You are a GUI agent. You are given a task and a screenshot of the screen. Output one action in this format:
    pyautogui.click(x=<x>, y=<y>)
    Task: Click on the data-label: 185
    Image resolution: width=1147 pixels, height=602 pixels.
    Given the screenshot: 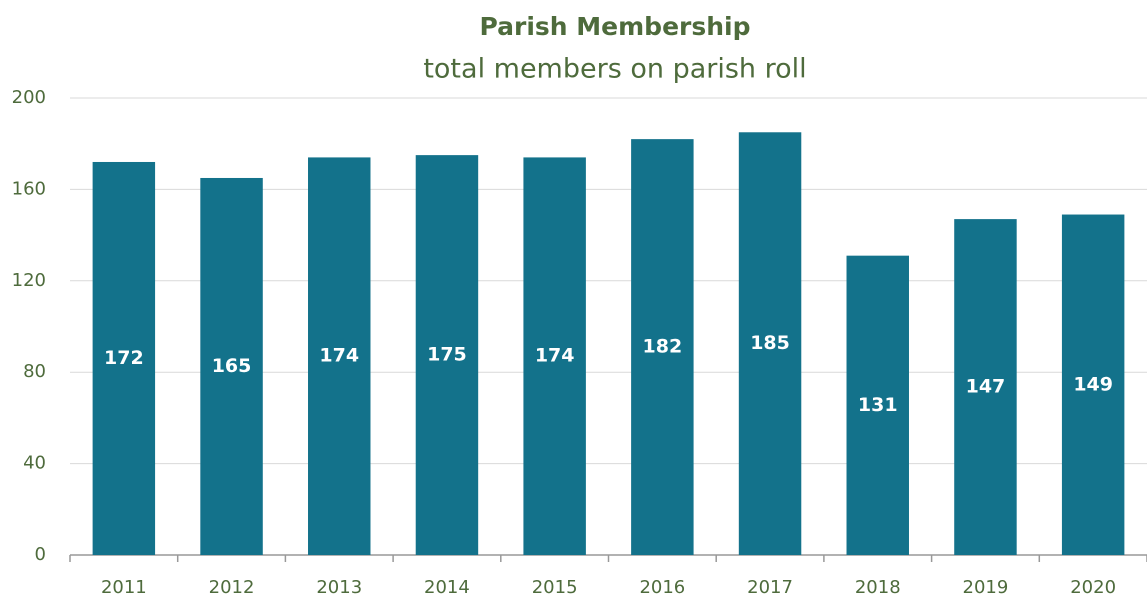 What is the action you would take?
    pyautogui.click(x=770, y=343)
    